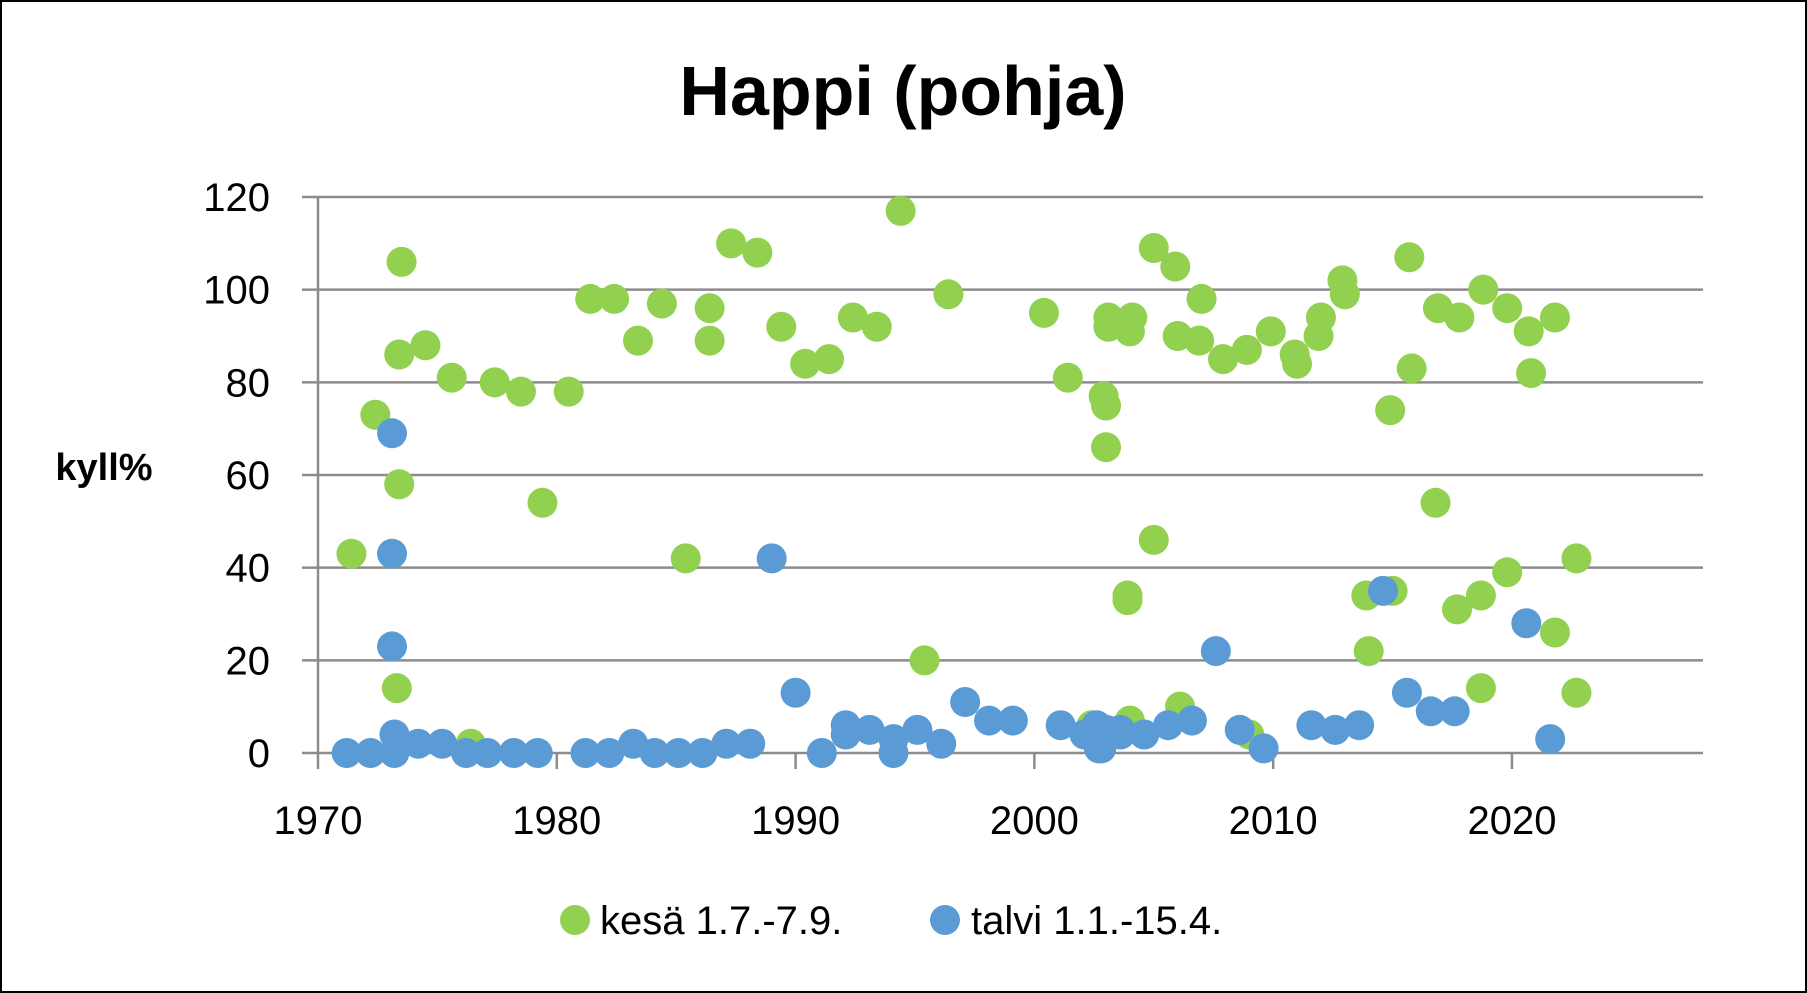 This screenshot has width=1807, height=993. Describe the element at coordinates (248, 569) in the screenshot. I see `y-tick-label: 40` at that location.